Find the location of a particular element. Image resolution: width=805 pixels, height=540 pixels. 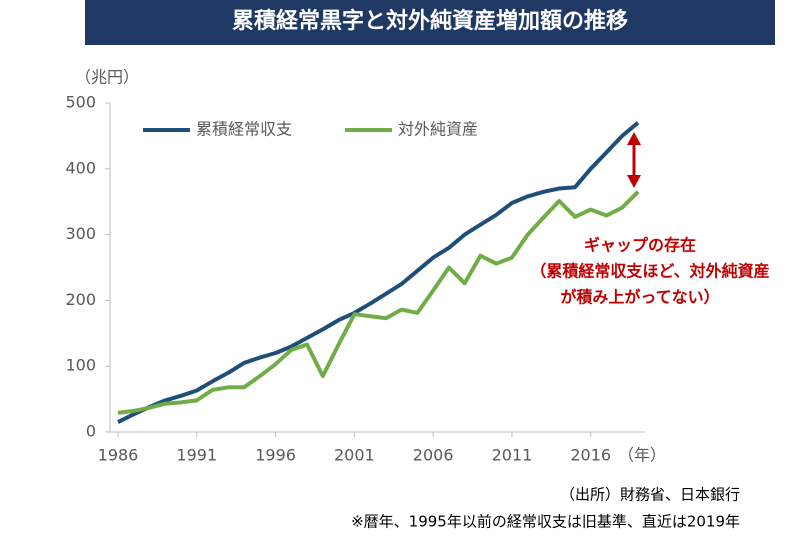

chart-title: 累積経常黒字と対外純資産増加額の推移 is located at coordinates (430, 21).